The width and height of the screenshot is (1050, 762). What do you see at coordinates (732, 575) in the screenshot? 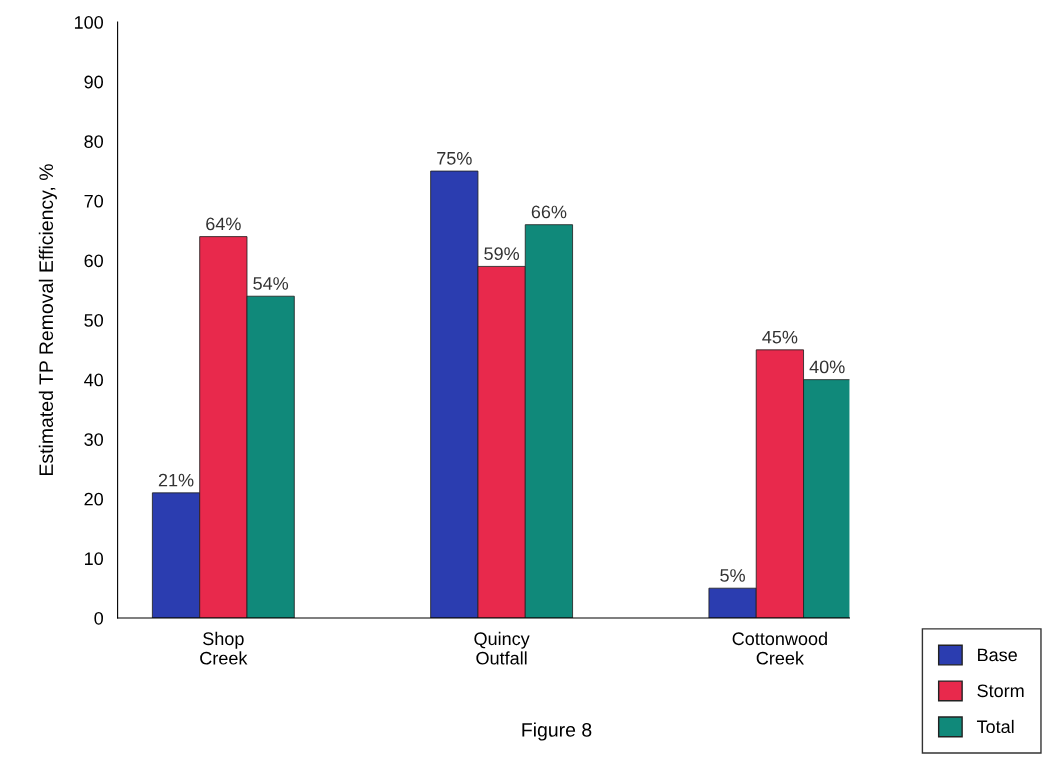
I see `data-label: 5%` at bounding box center [732, 575].